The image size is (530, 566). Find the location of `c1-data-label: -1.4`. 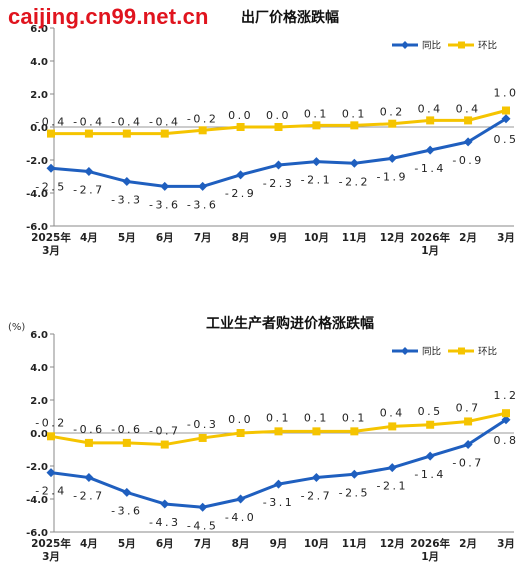

c1-data-label: -1.4 is located at coordinates (429, 168).